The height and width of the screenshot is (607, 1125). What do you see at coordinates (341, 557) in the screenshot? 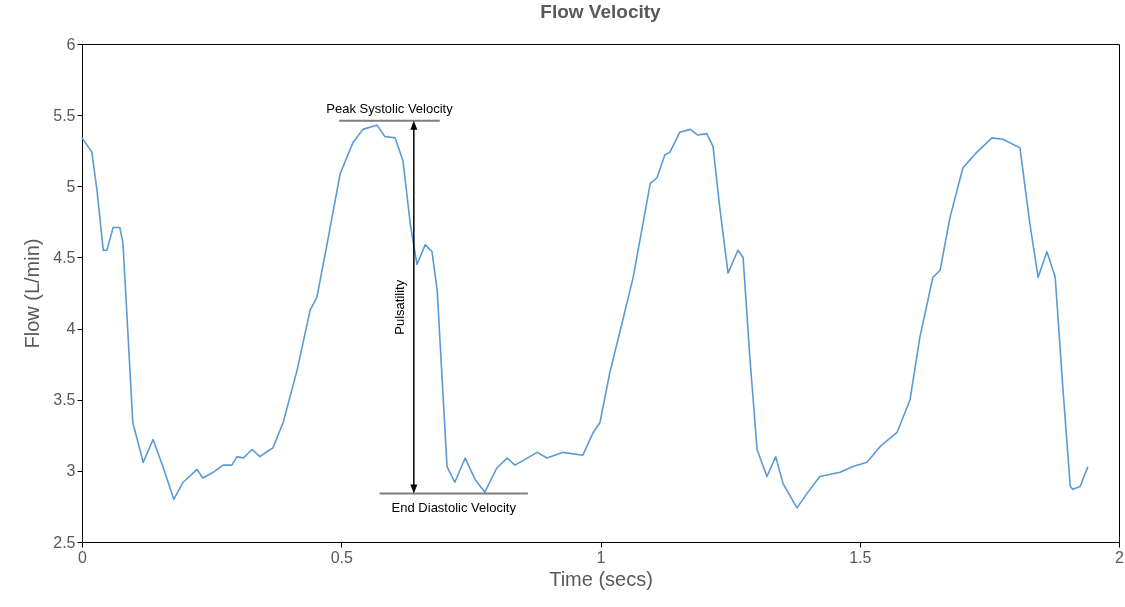
I see `x-tick-label: 0.5` at bounding box center [341, 557].